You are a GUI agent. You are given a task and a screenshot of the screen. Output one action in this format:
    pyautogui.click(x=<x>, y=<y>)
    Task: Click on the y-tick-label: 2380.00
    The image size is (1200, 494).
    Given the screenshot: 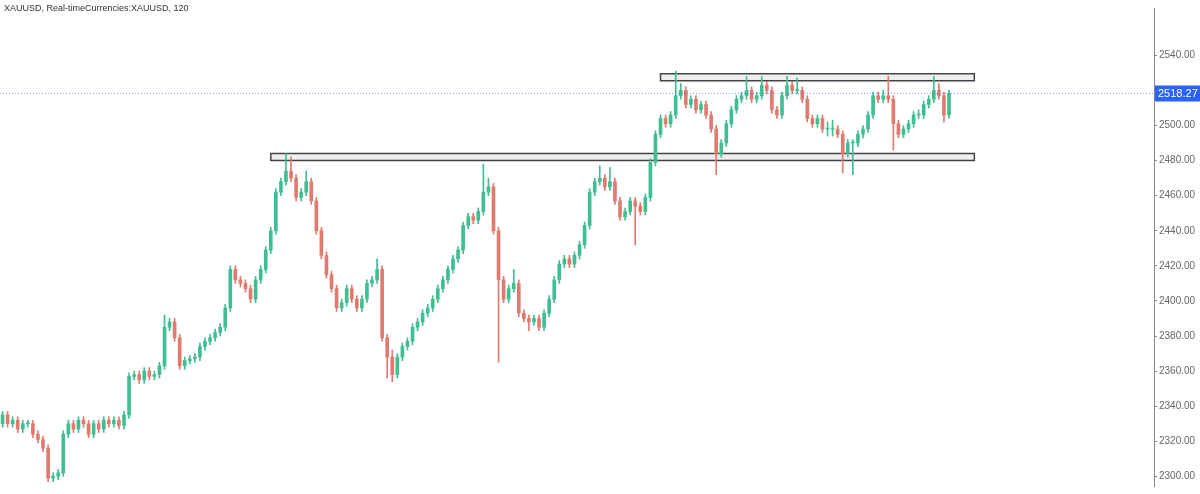 What is the action you would take?
    pyautogui.click(x=1177, y=335)
    